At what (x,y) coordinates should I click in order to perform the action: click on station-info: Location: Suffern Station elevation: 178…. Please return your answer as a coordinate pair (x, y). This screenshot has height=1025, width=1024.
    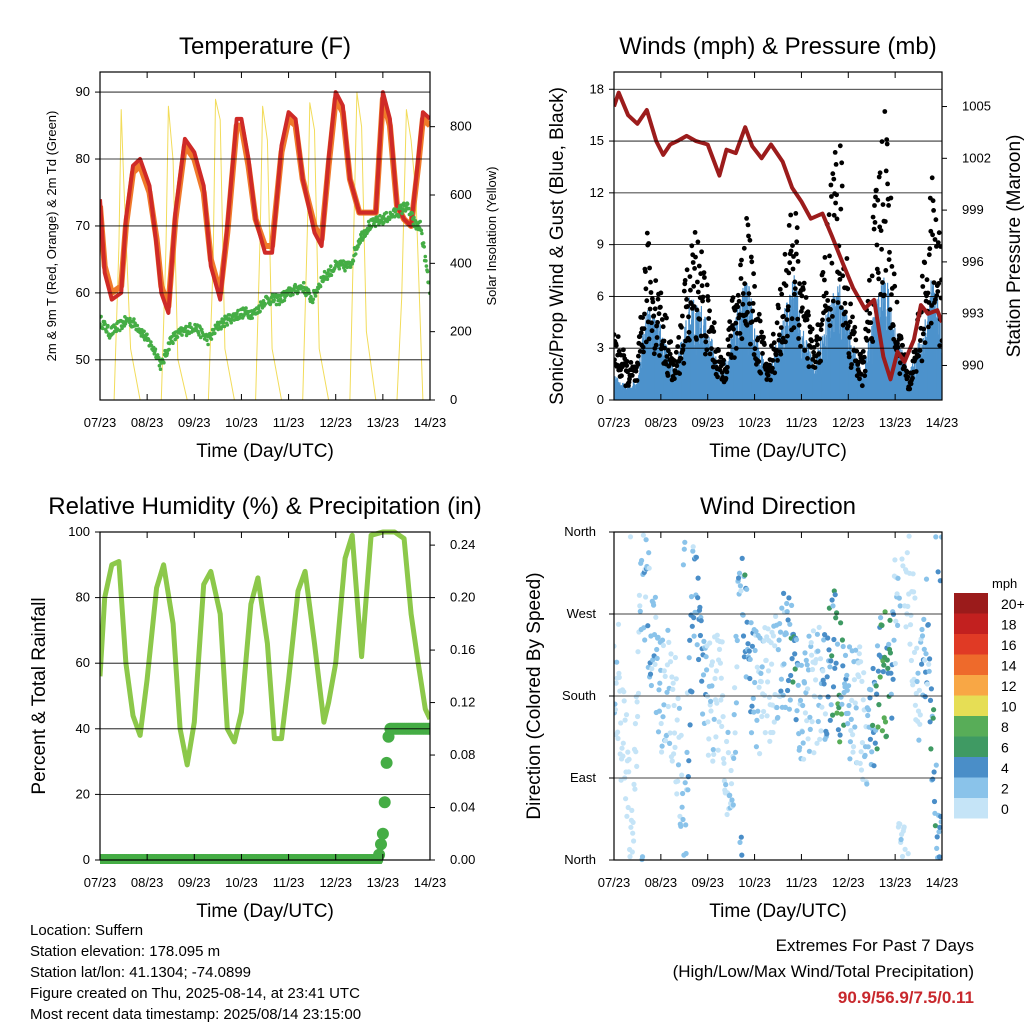
    Looking at the image, I should click on (195, 972).